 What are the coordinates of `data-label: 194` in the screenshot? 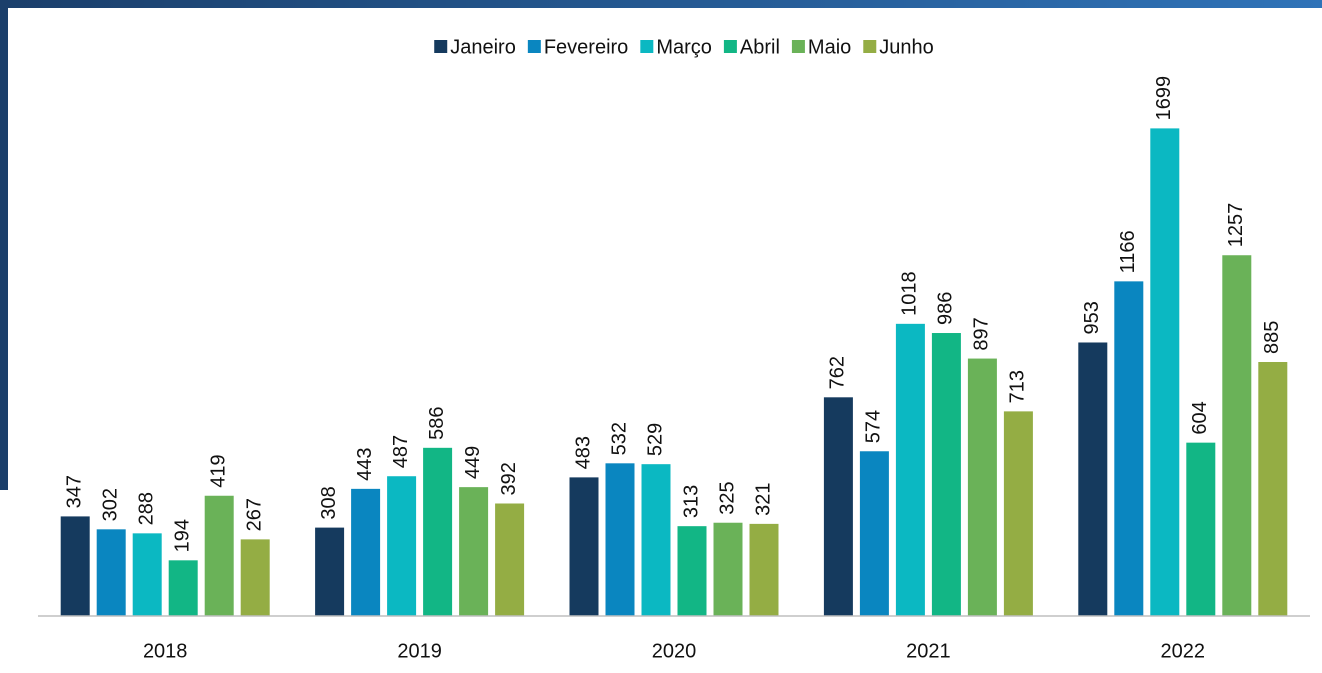 It's located at (182, 535).